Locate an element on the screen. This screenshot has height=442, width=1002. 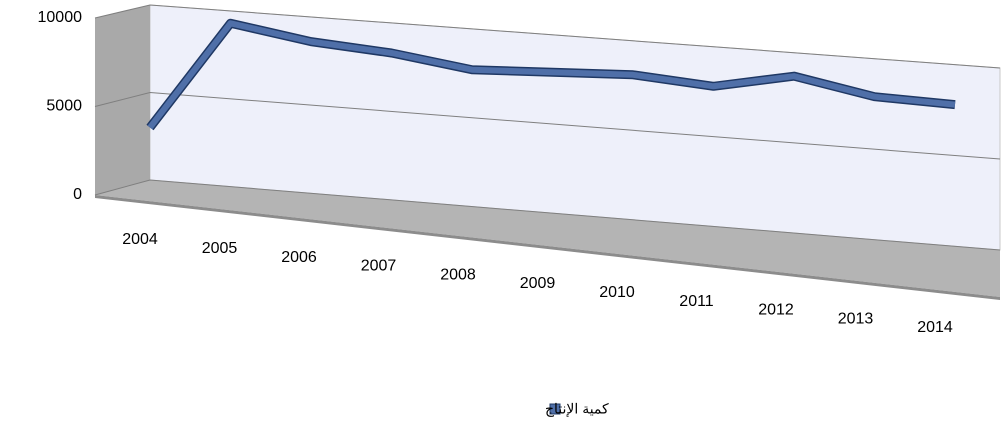
y-tick-label: 10000 is located at coordinates (60, 17).